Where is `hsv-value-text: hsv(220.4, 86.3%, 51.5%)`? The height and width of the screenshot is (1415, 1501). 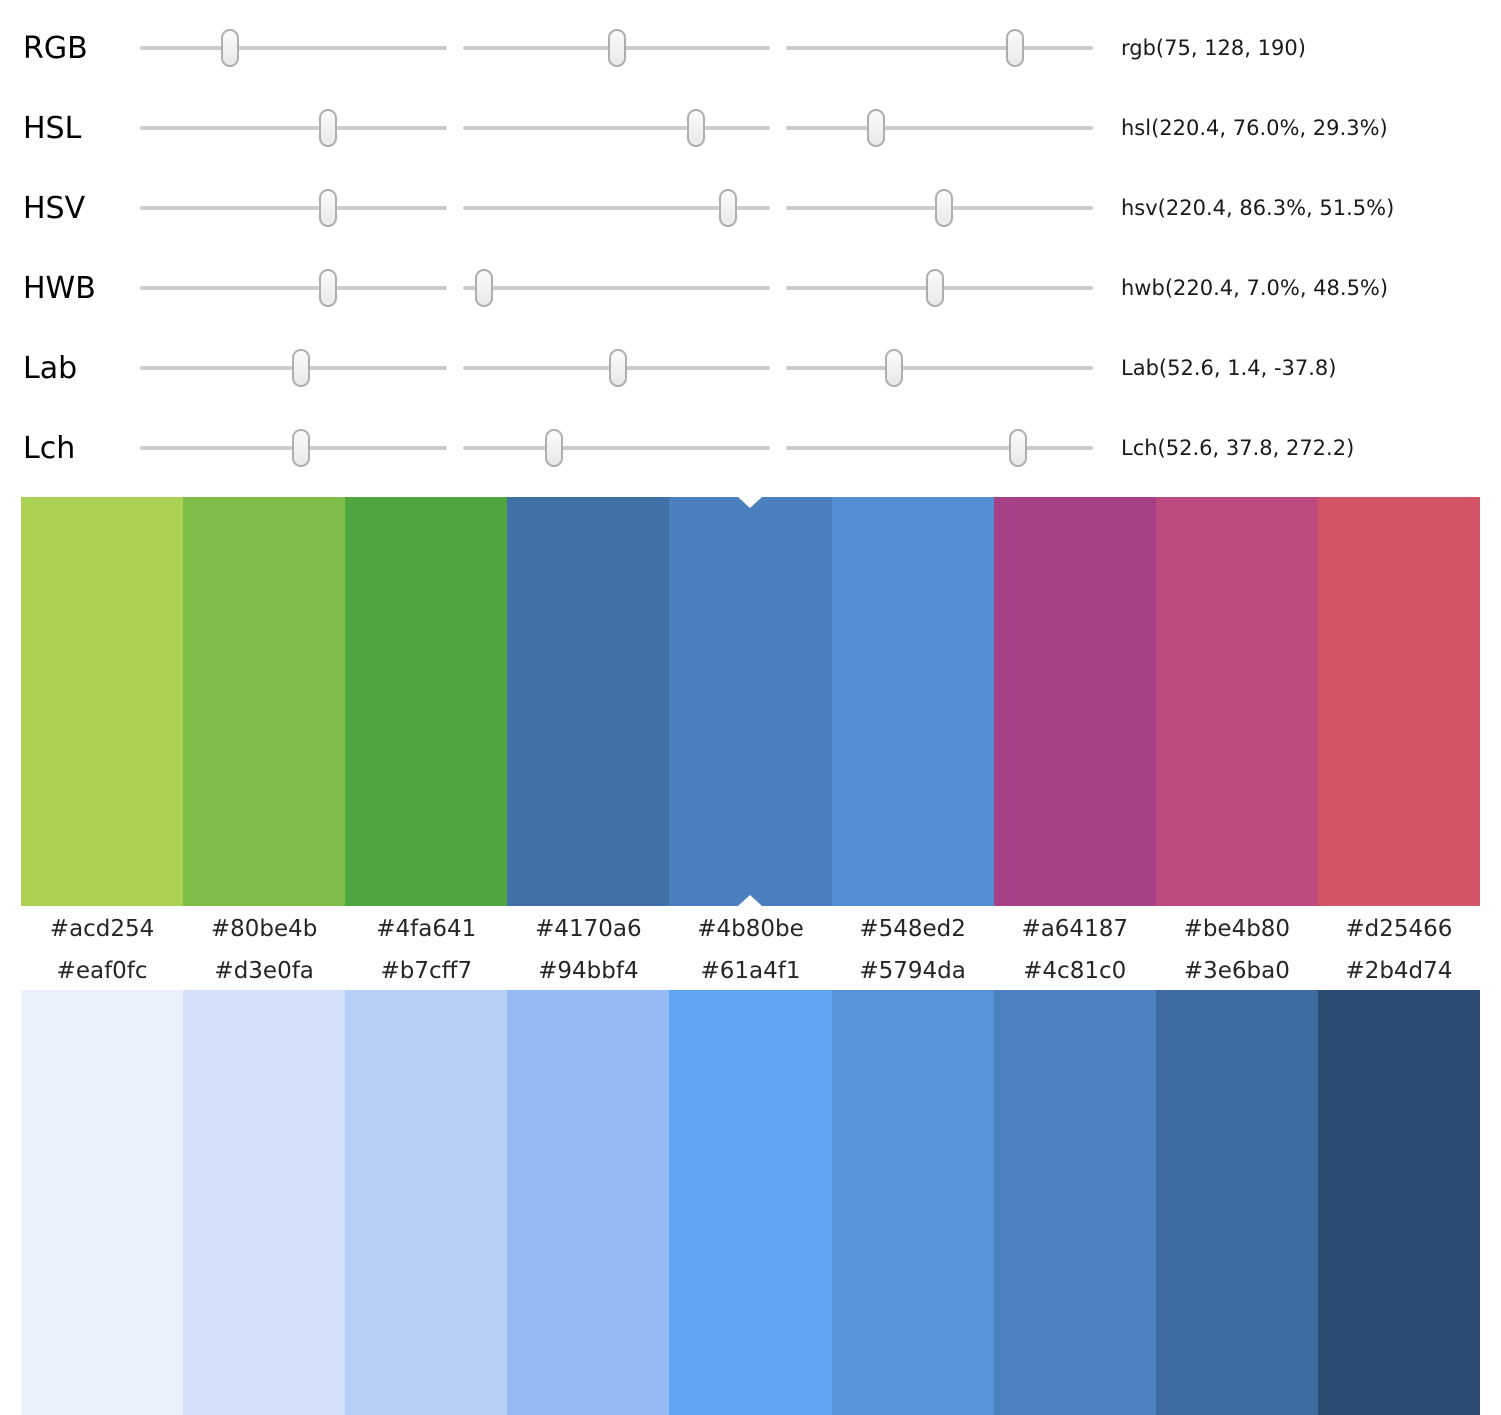
hsv-value-text: hsv(220.4, 86.3%, 51.5%) is located at coordinates (1258, 208).